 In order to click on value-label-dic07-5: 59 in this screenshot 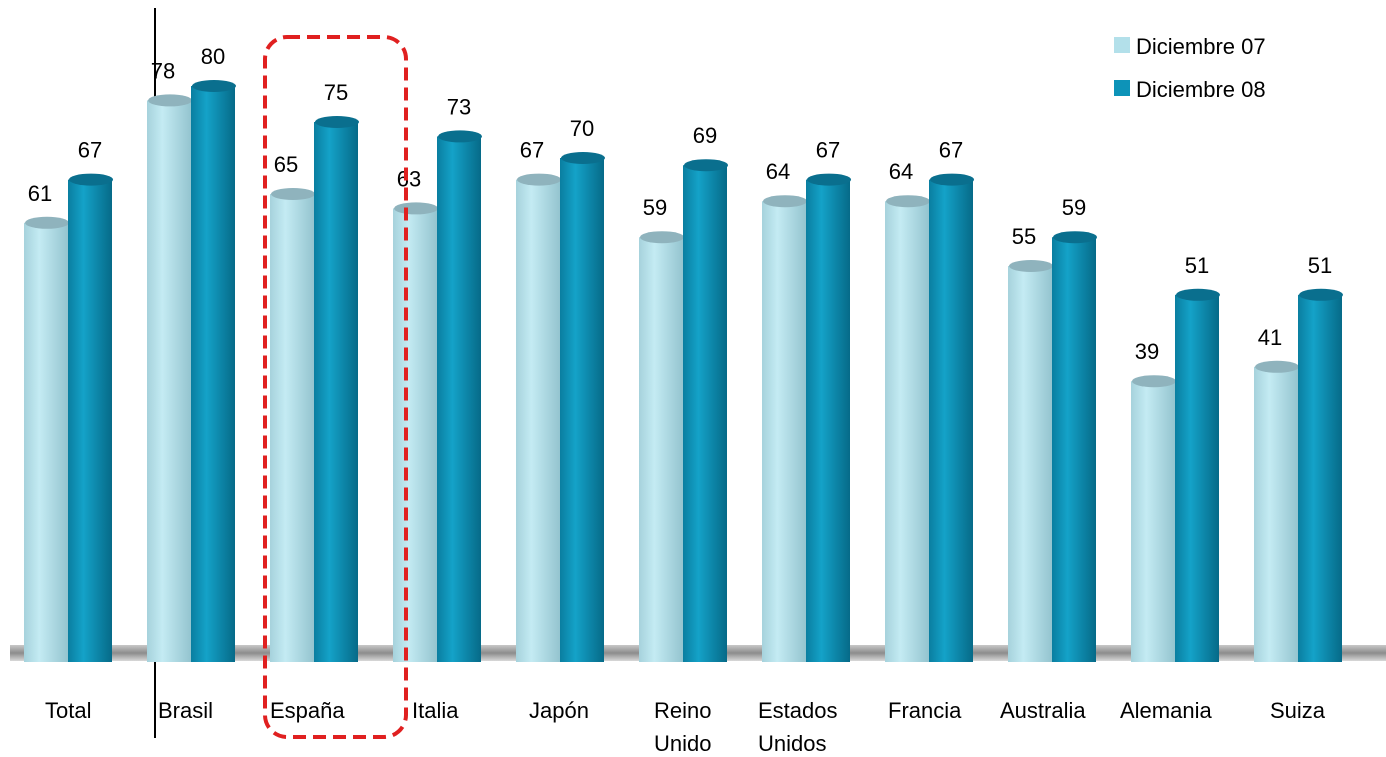, I will do `click(655, 207)`.